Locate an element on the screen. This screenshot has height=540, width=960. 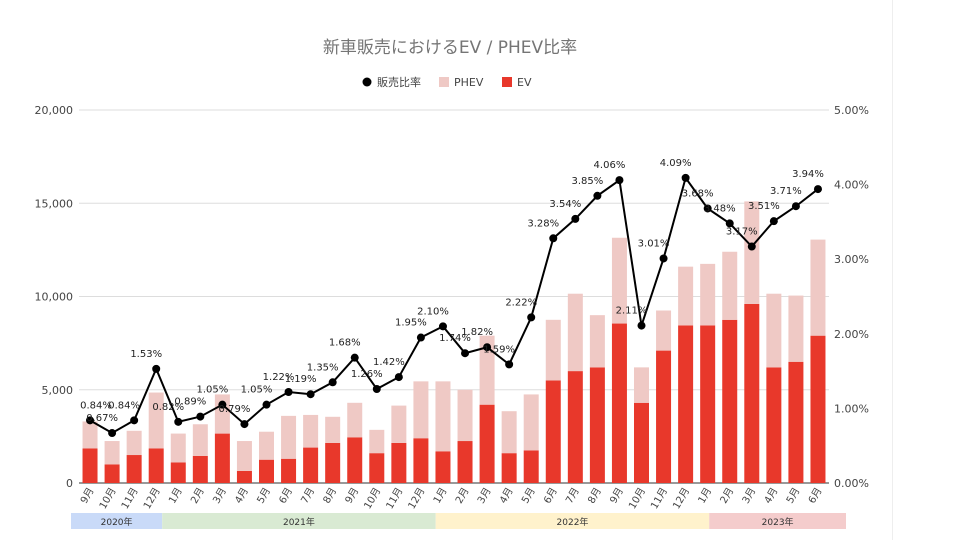
right-tick-label: 3.00% is located at coordinates (851, 259).